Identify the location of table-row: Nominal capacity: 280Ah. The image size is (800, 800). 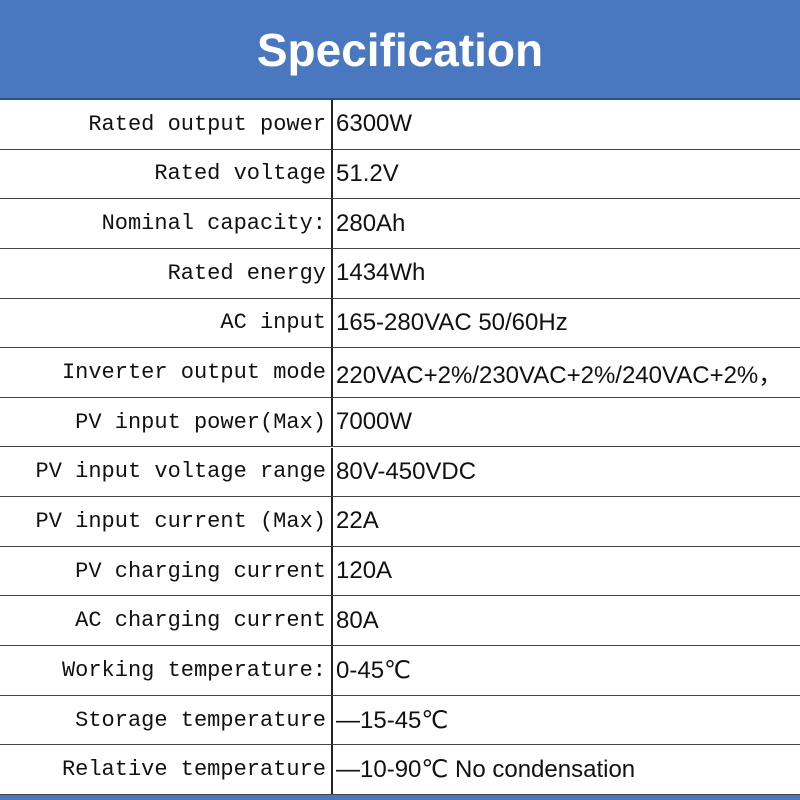
(400, 224).